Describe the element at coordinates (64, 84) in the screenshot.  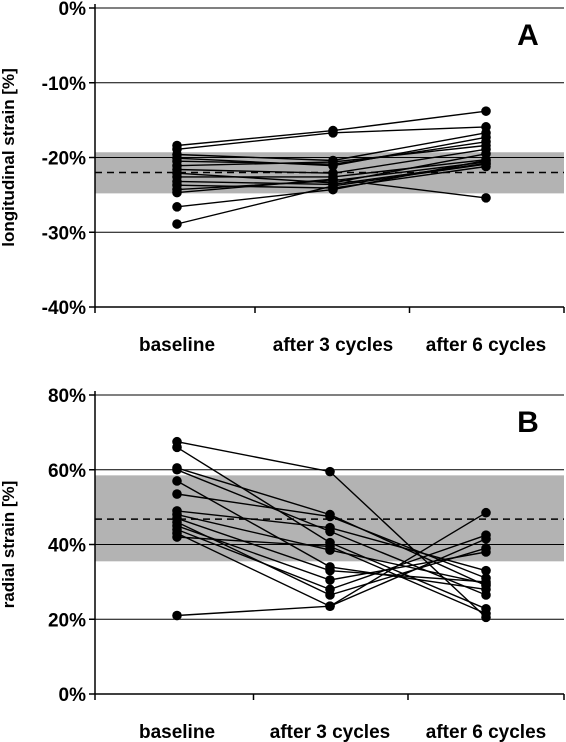
I see `y-tick-label: -10%` at that location.